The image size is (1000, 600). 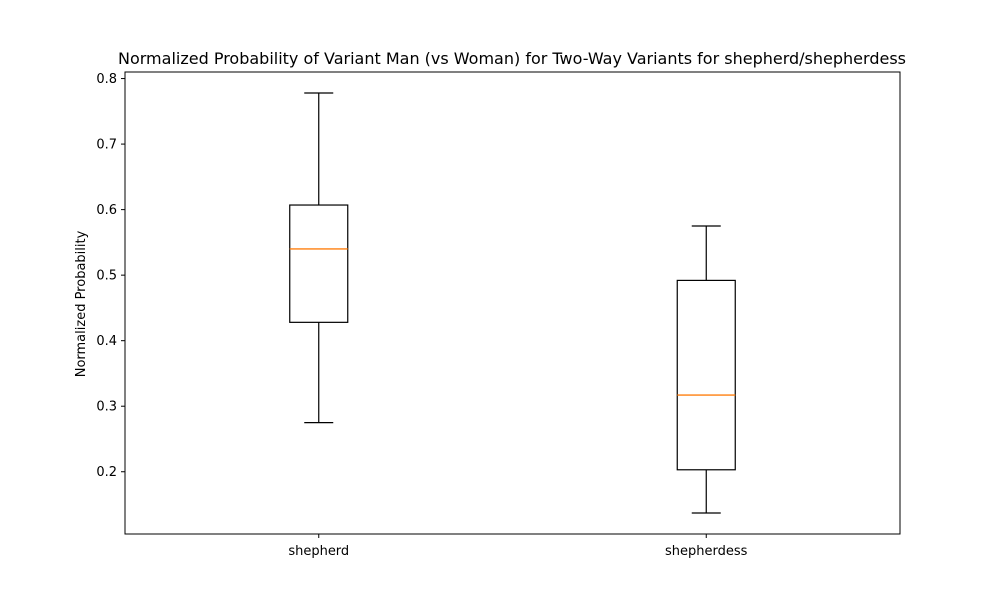 What do you see at coordinates (106, 407) in the screenshot?
I see `y-tick-label: 0.3` at bounding box center [106, 407].